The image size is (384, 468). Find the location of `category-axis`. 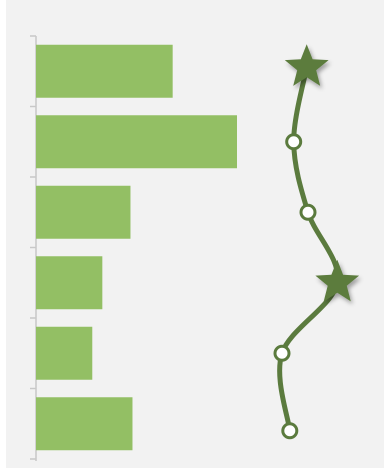

category-axis is located at coordinates (33, 248).